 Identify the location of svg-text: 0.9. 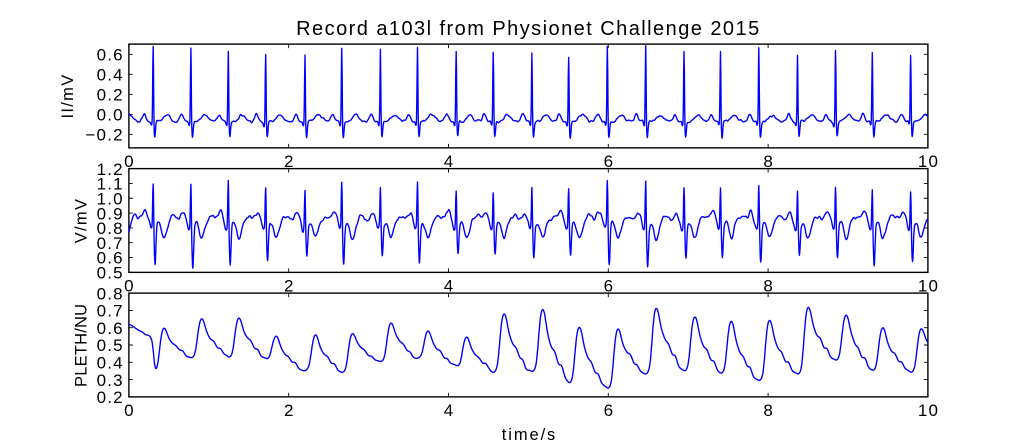
(110, 213).